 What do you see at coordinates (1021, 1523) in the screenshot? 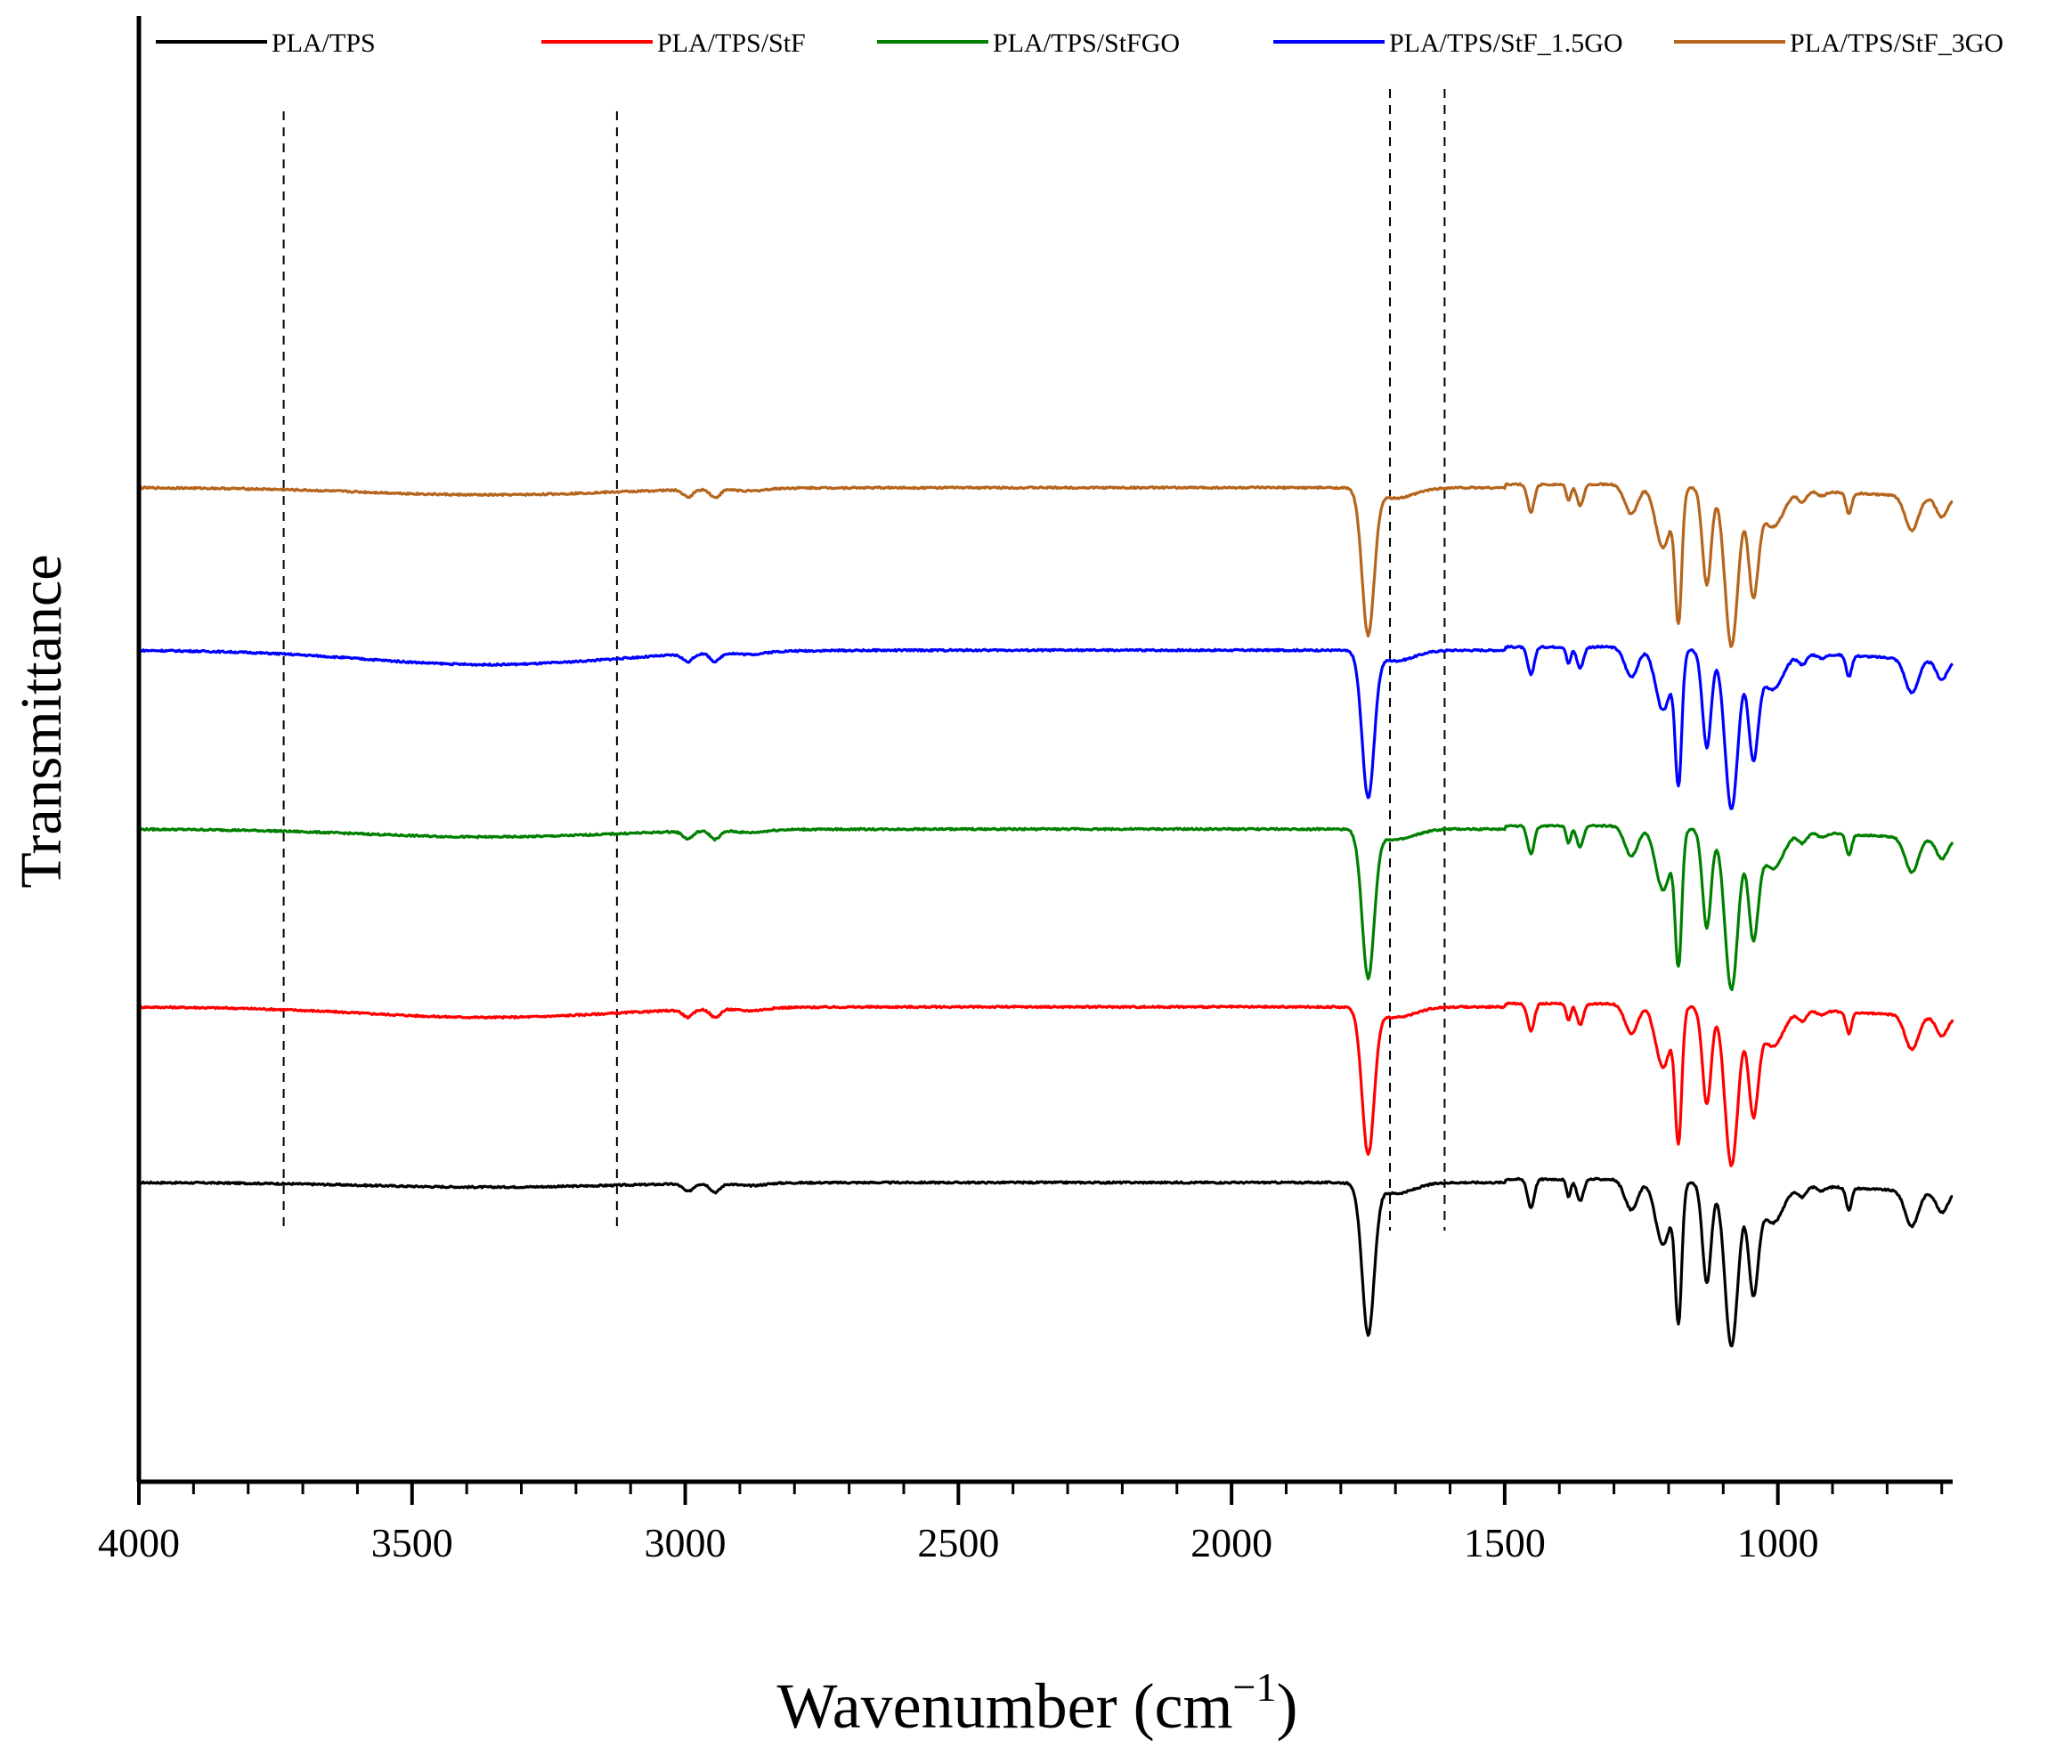
I see `x-ticks: 4000 3500 3000 2500 2000 1500 1000` at bounding box center [1021, 1523].